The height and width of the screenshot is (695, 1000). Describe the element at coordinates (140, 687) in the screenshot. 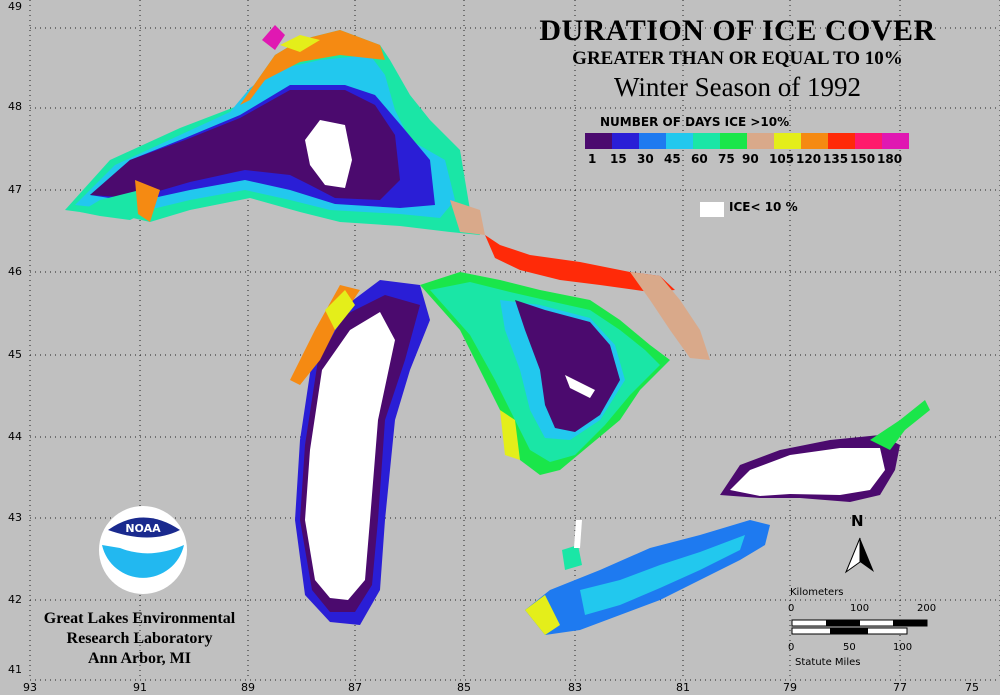

I see `lon-label: 91` at that location.